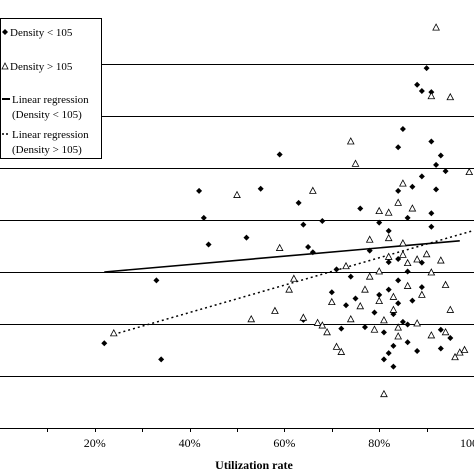 The width and height of the screenshot is (474, 474). Describe the element at coordinates (41, 33) in the screenshot. I see `legend-label-density-low: Density < 105` at that location.